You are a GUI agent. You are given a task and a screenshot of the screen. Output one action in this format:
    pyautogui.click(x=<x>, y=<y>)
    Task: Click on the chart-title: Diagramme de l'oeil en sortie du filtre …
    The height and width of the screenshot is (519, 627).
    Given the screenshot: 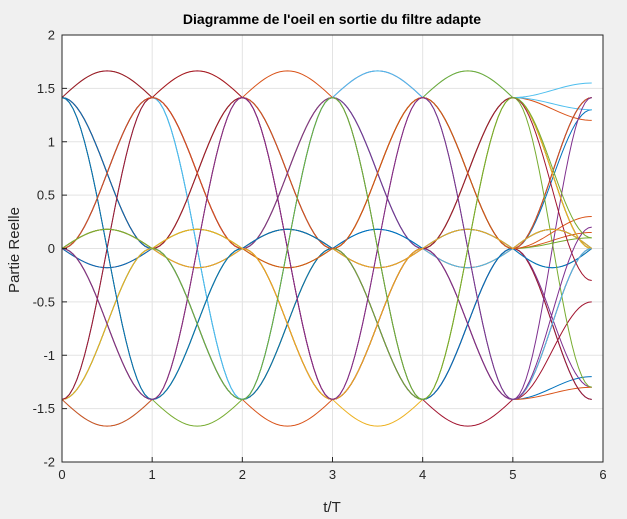 What is the action you would take?
    pyautogui.click(x=332, y=19)
    